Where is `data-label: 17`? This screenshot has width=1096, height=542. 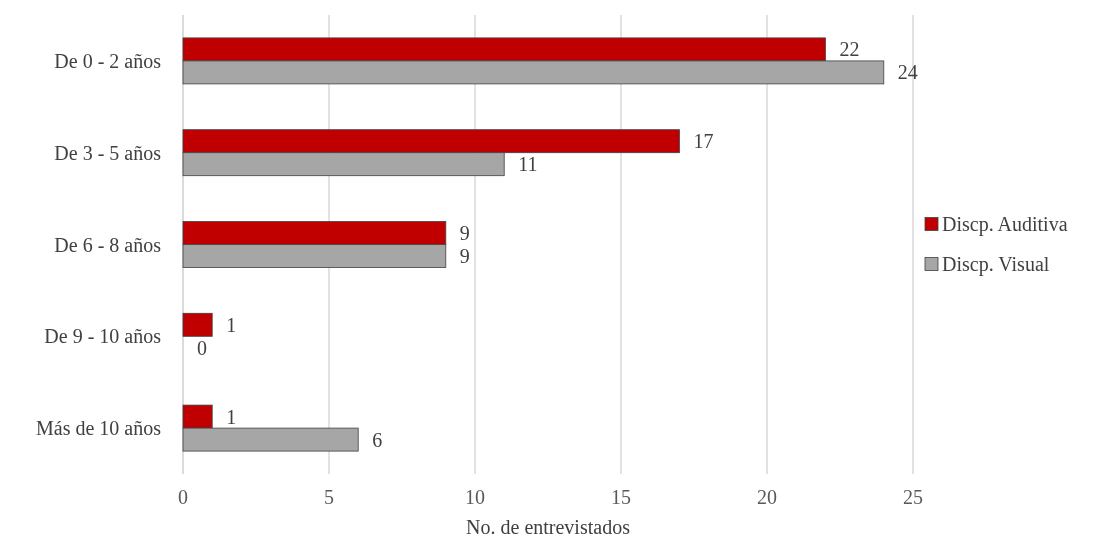
data-label: 17 is located at coordinates (703, 141).